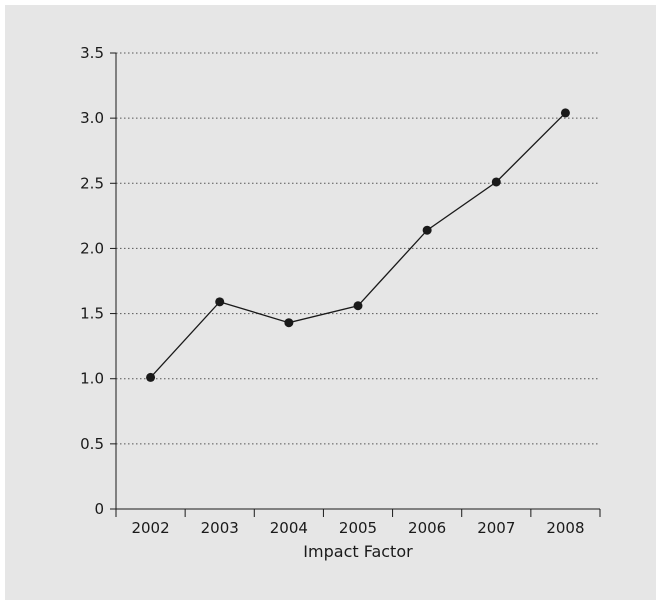  I want to click on x-tick-label: 2003, so click(220, 528).